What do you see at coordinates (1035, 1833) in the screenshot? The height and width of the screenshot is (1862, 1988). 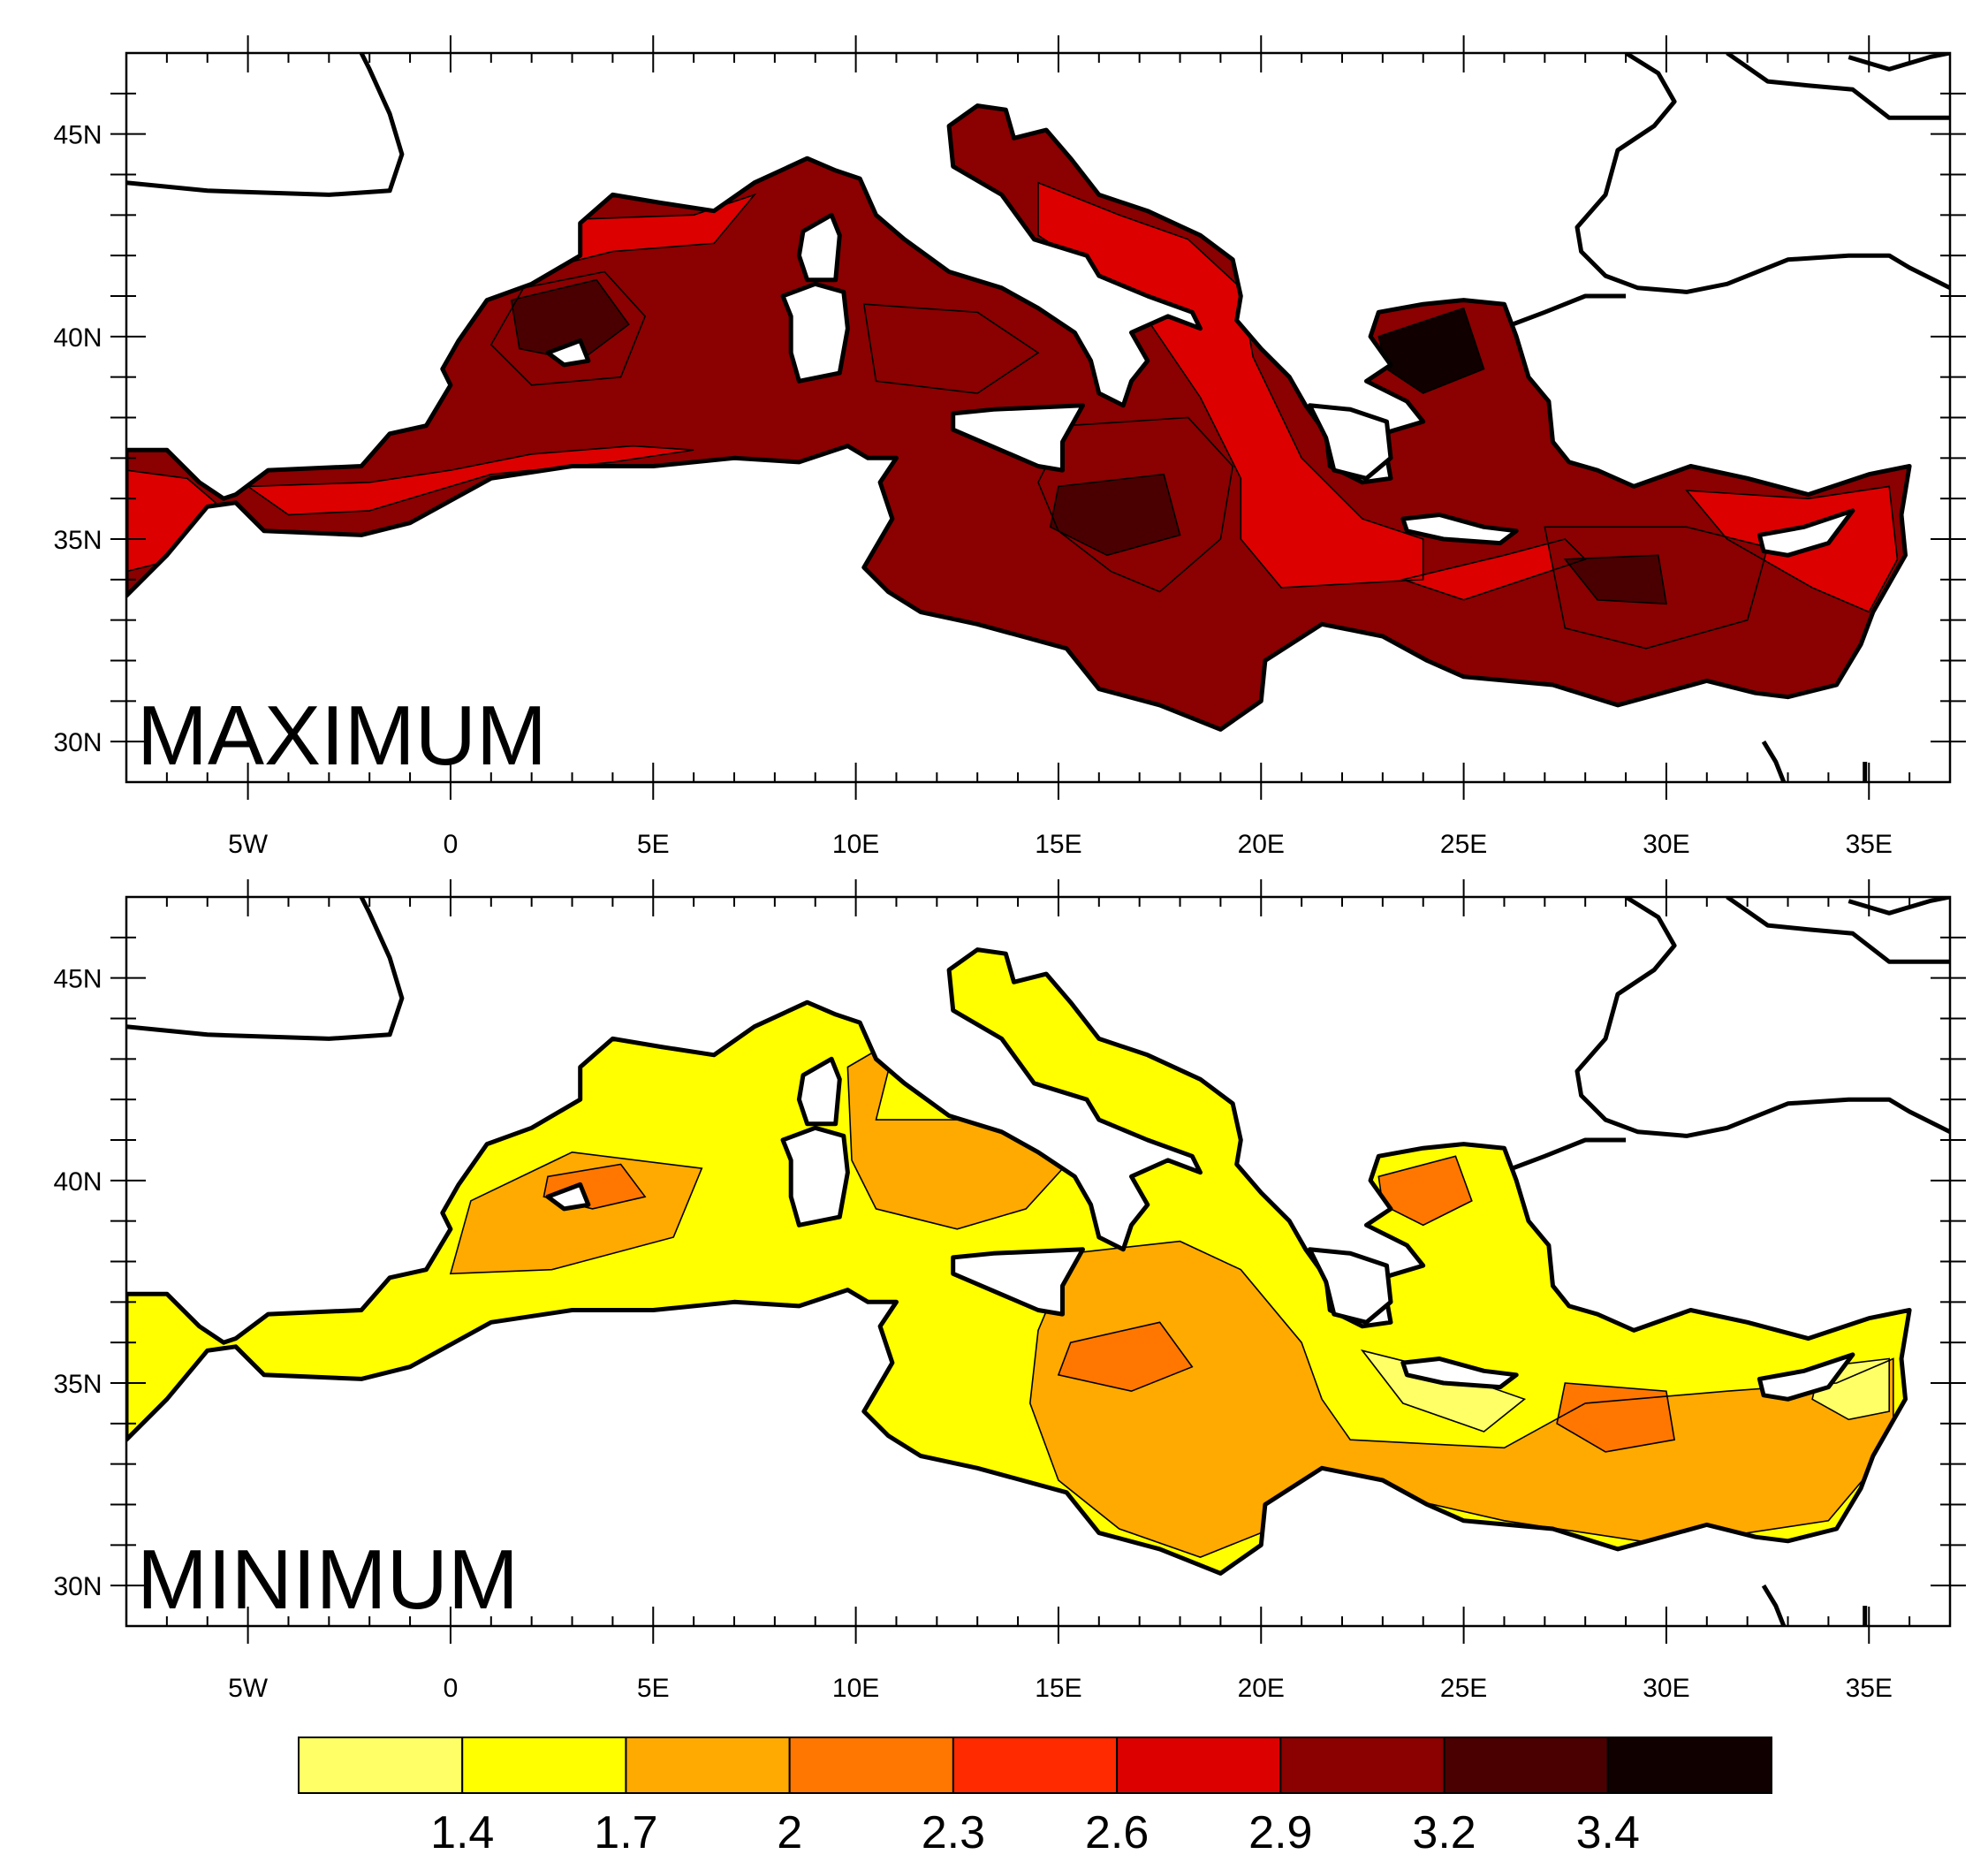 I see `colorbar-labels: 1.4 1.7 2 2.3 2.6 2.9 3.2 3.4` at bounding box center [1035, 1833].